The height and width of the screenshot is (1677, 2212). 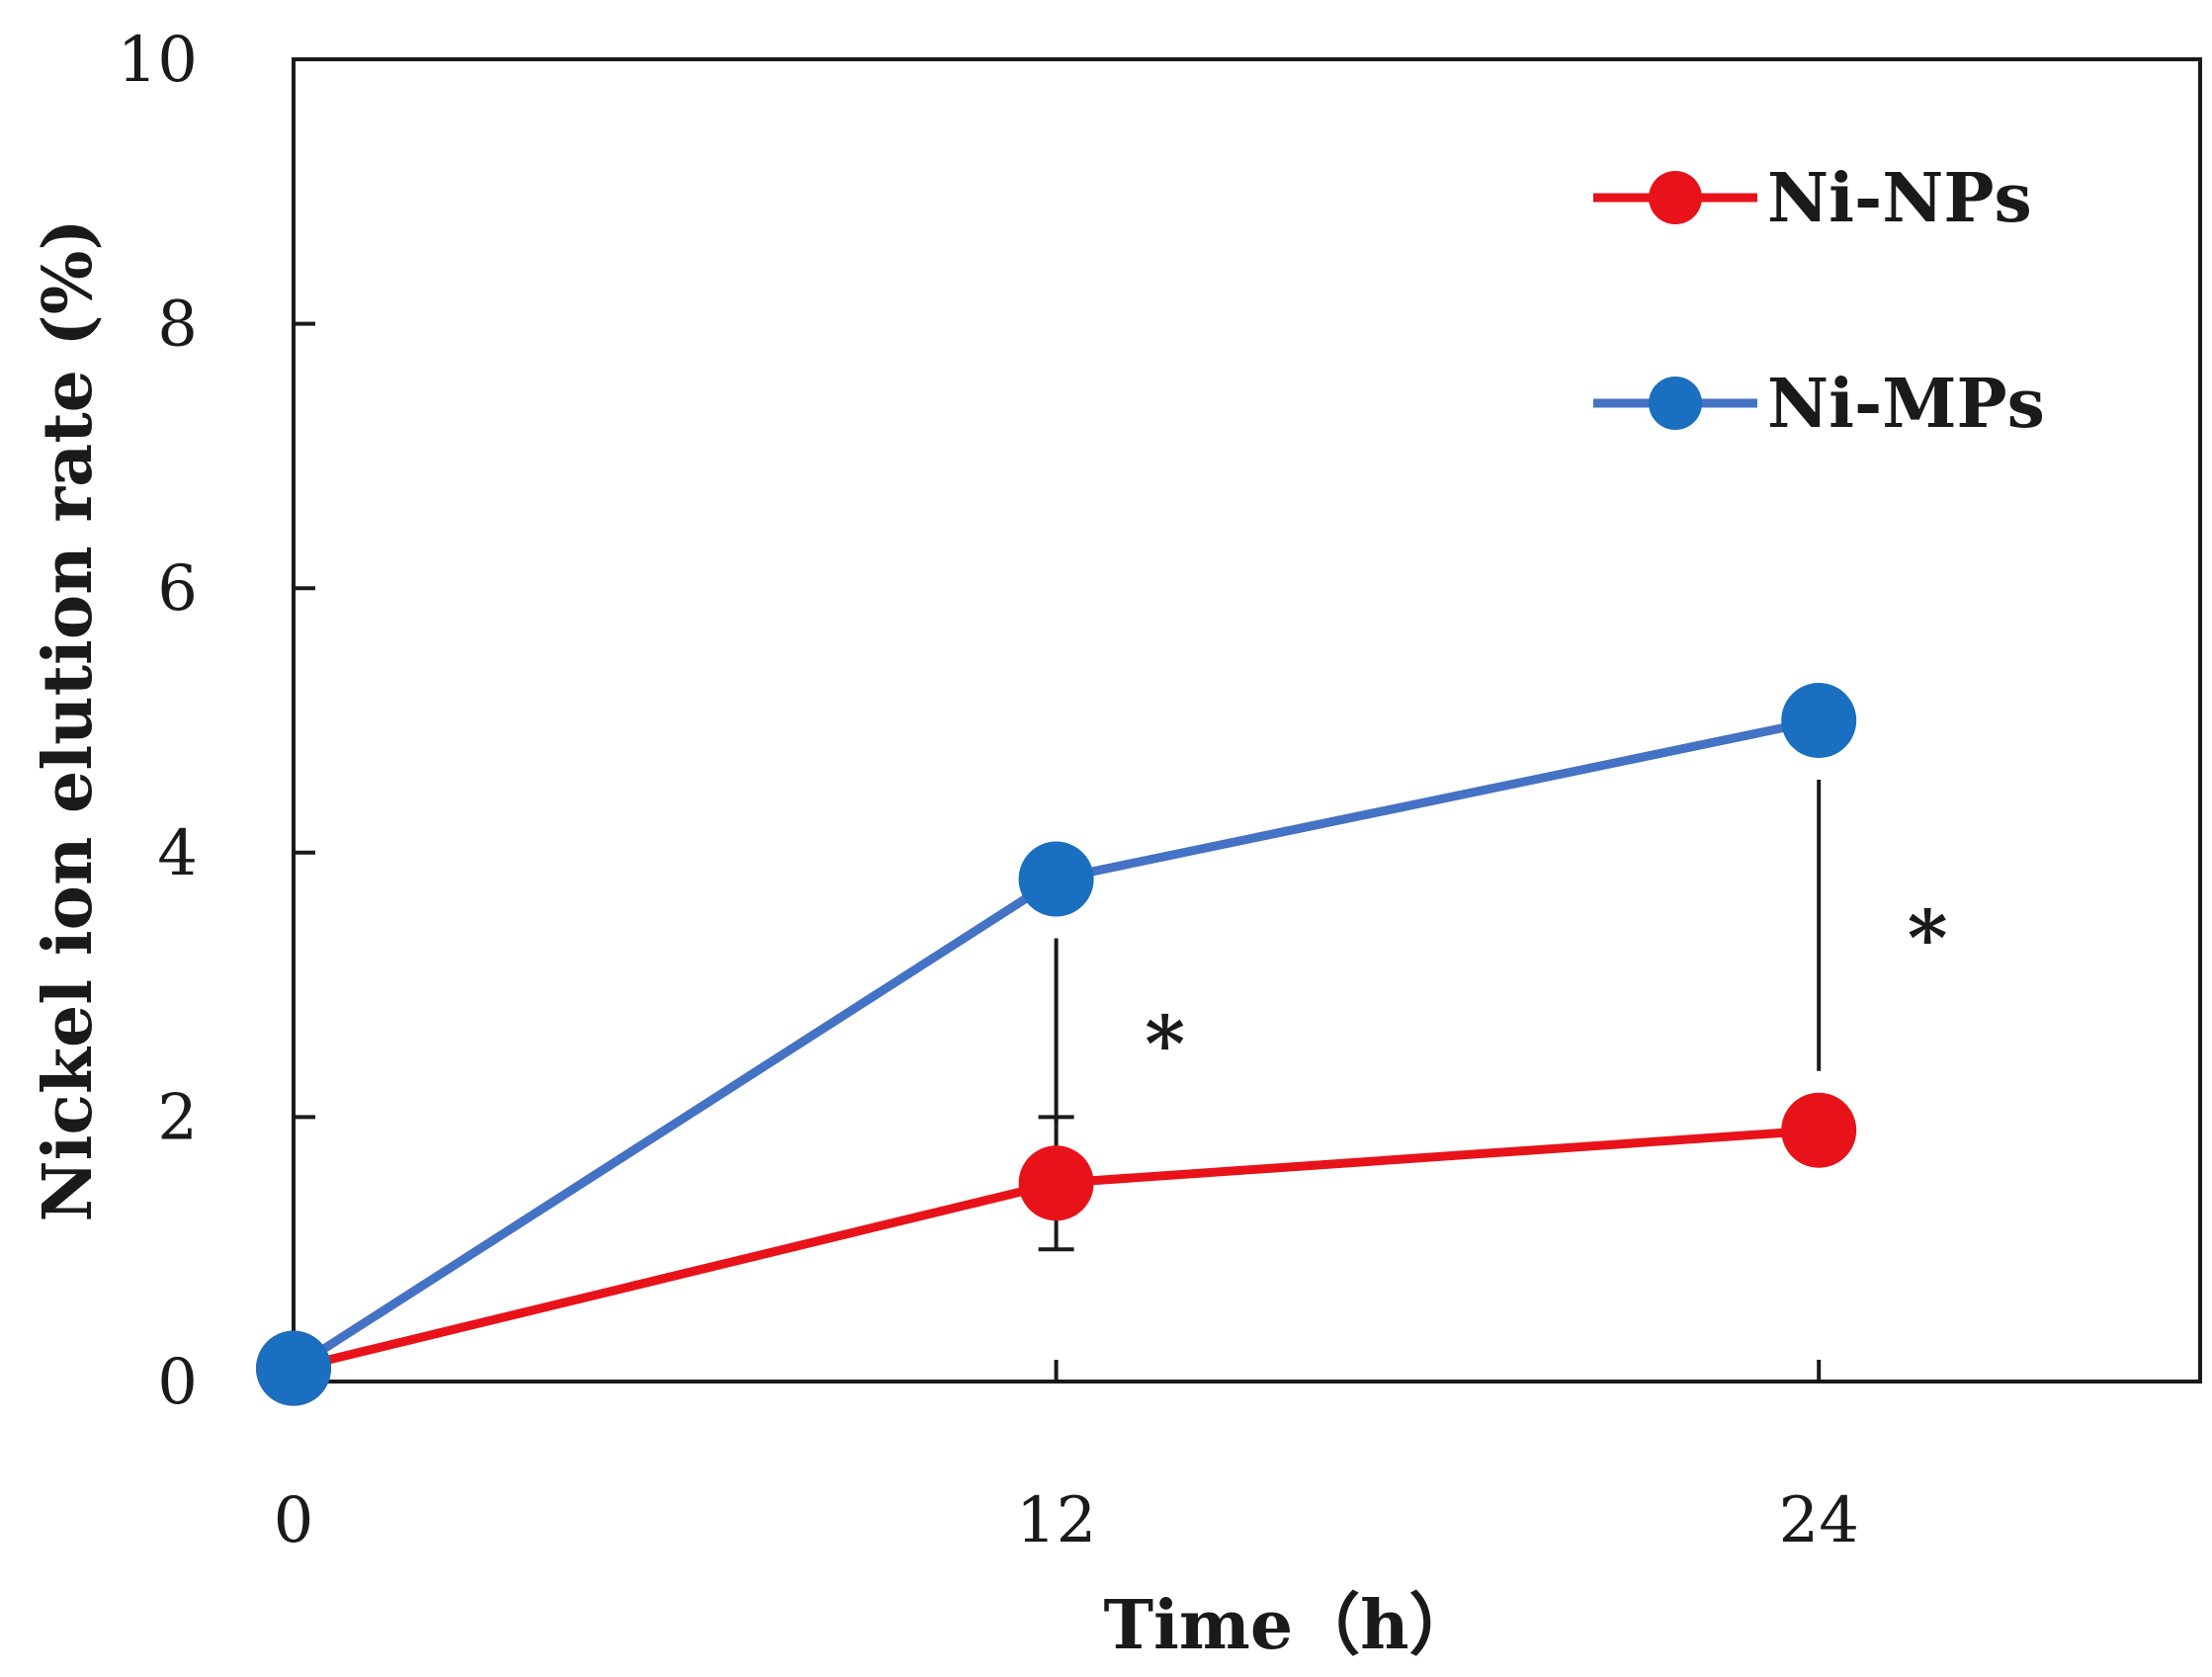 What do you see at coordinates (1289, 1625) in the screenshot?
I see `x-axis-title: Time（h）` at bounding box center [1289, 1625].